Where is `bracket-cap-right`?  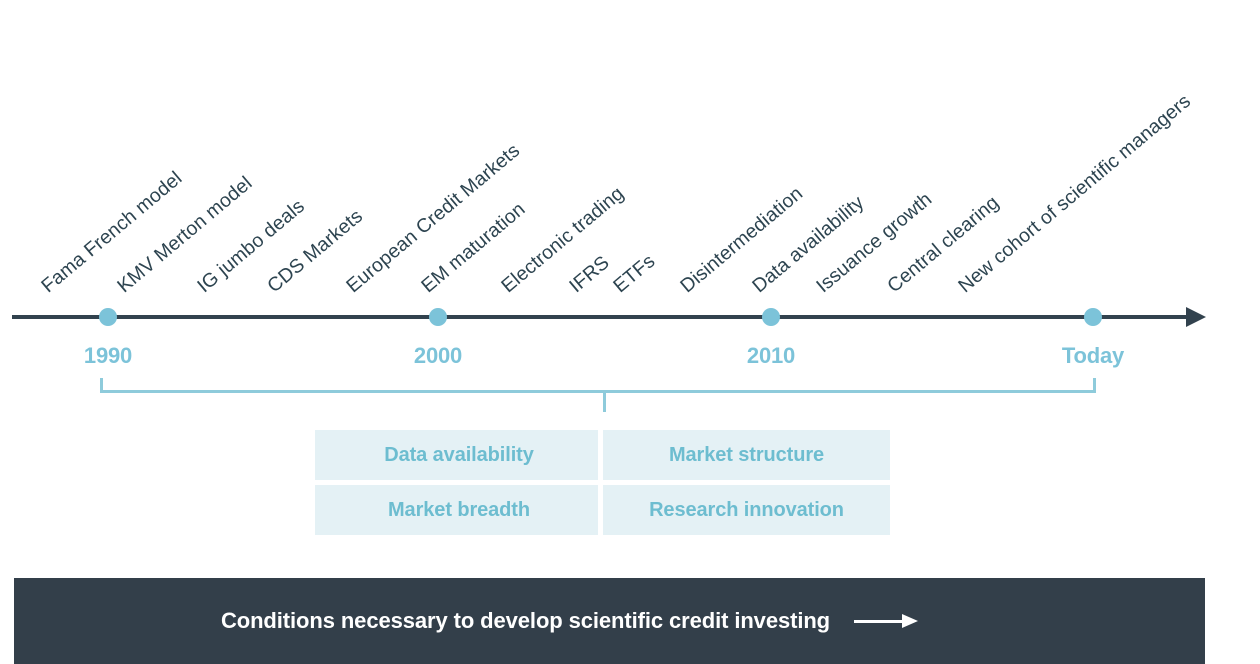 bracket-cap-right is located at coordinates (1094, 384).